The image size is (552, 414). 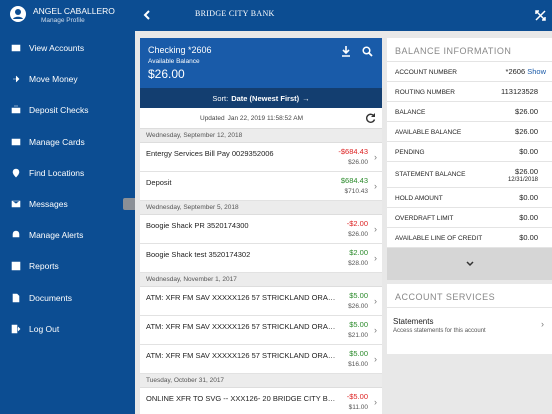 What do you see at coordinates (358, 407) in the screenshot?
I see `running-balance: $11.00` at bounding box center [358, 407].